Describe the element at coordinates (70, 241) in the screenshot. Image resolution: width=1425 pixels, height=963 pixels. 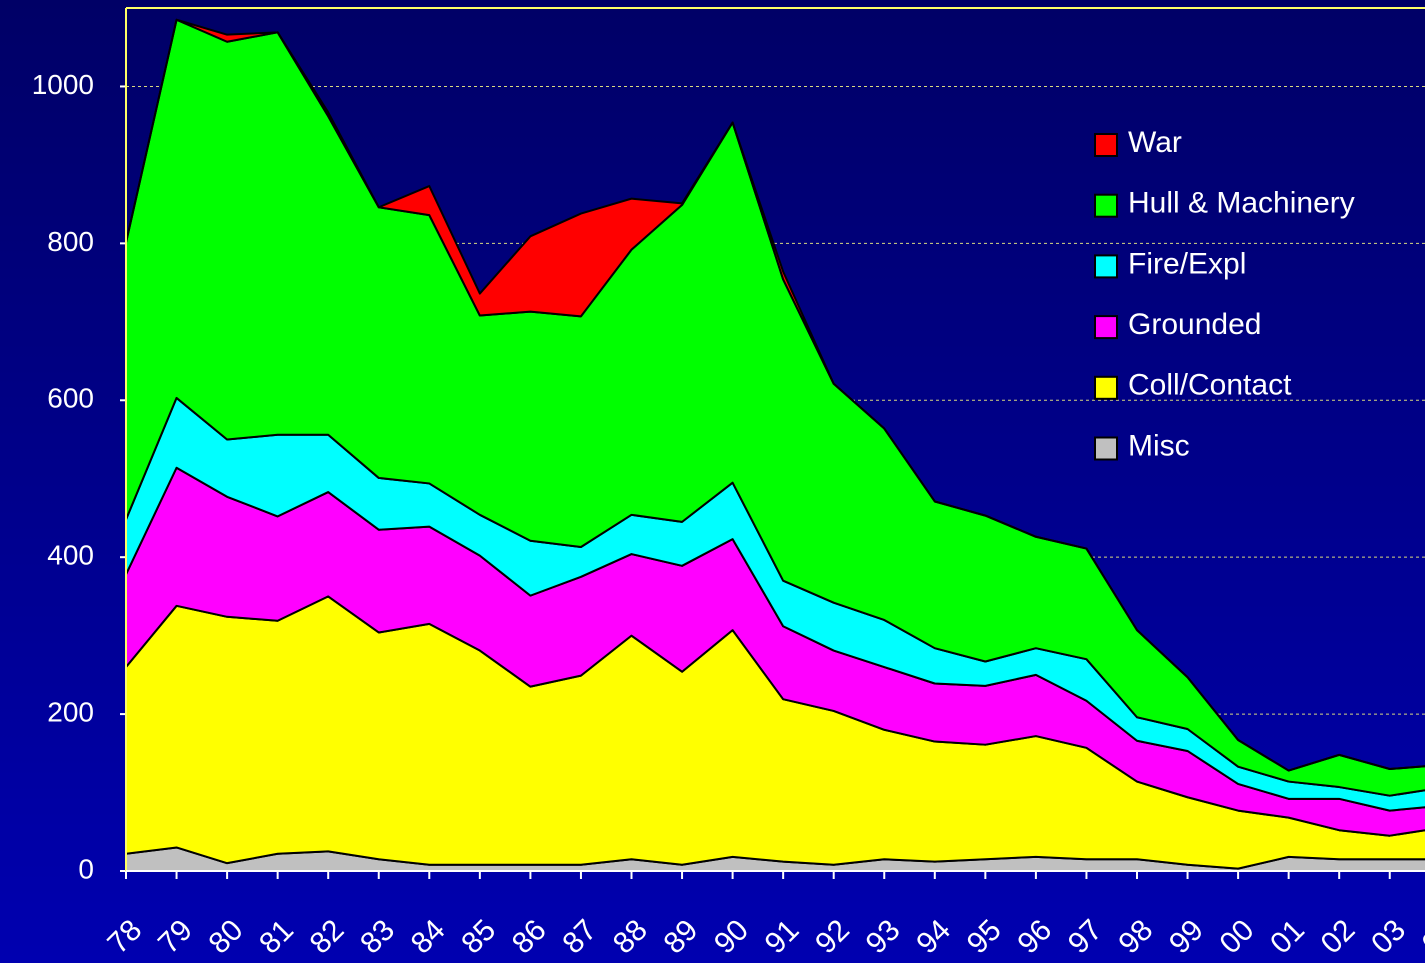
I see `y-tick-label: 800` at that location.